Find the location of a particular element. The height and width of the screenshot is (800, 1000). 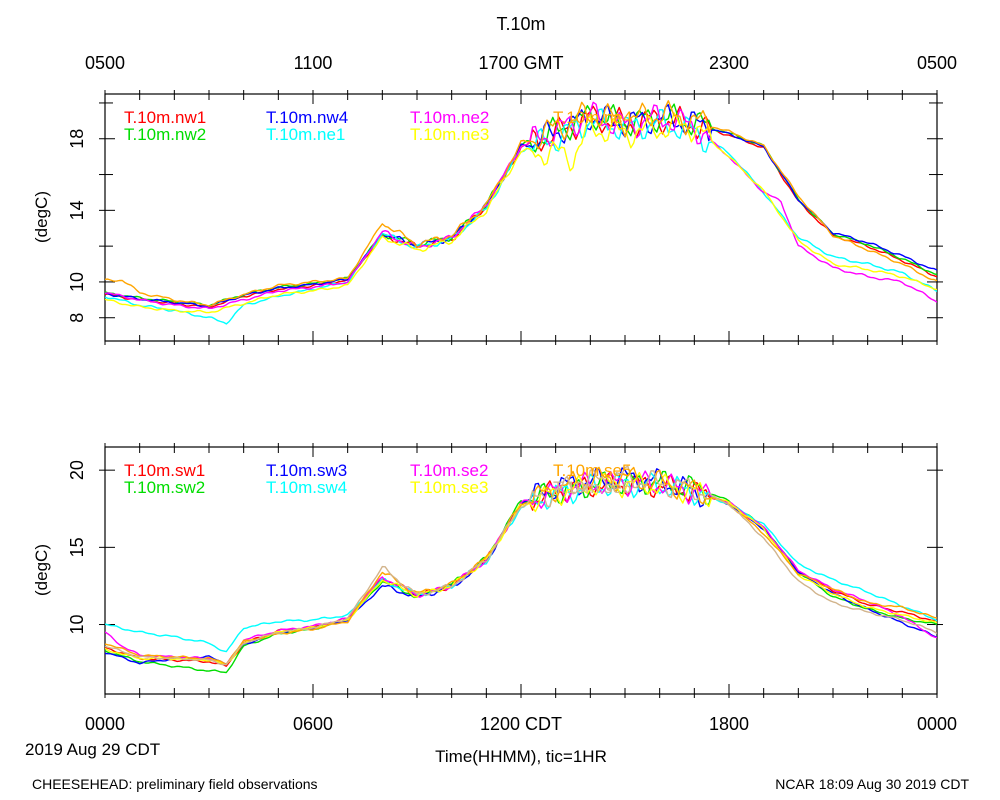

legend-label: T.10m.ne1 is located at coordinates (305, 134).